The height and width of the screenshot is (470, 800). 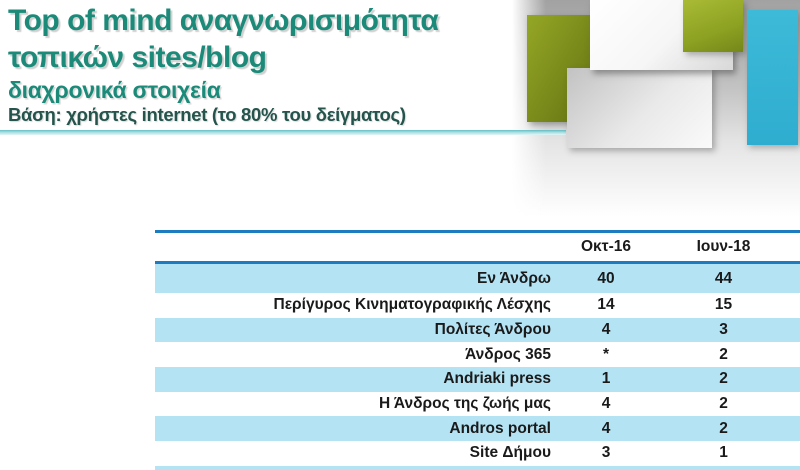 I want to click on value-ioun18: 15, so click(x=723, y=305).